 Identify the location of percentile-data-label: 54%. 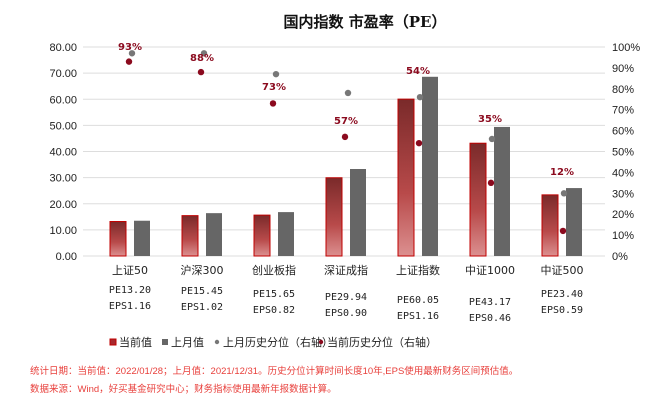
(418, 71).